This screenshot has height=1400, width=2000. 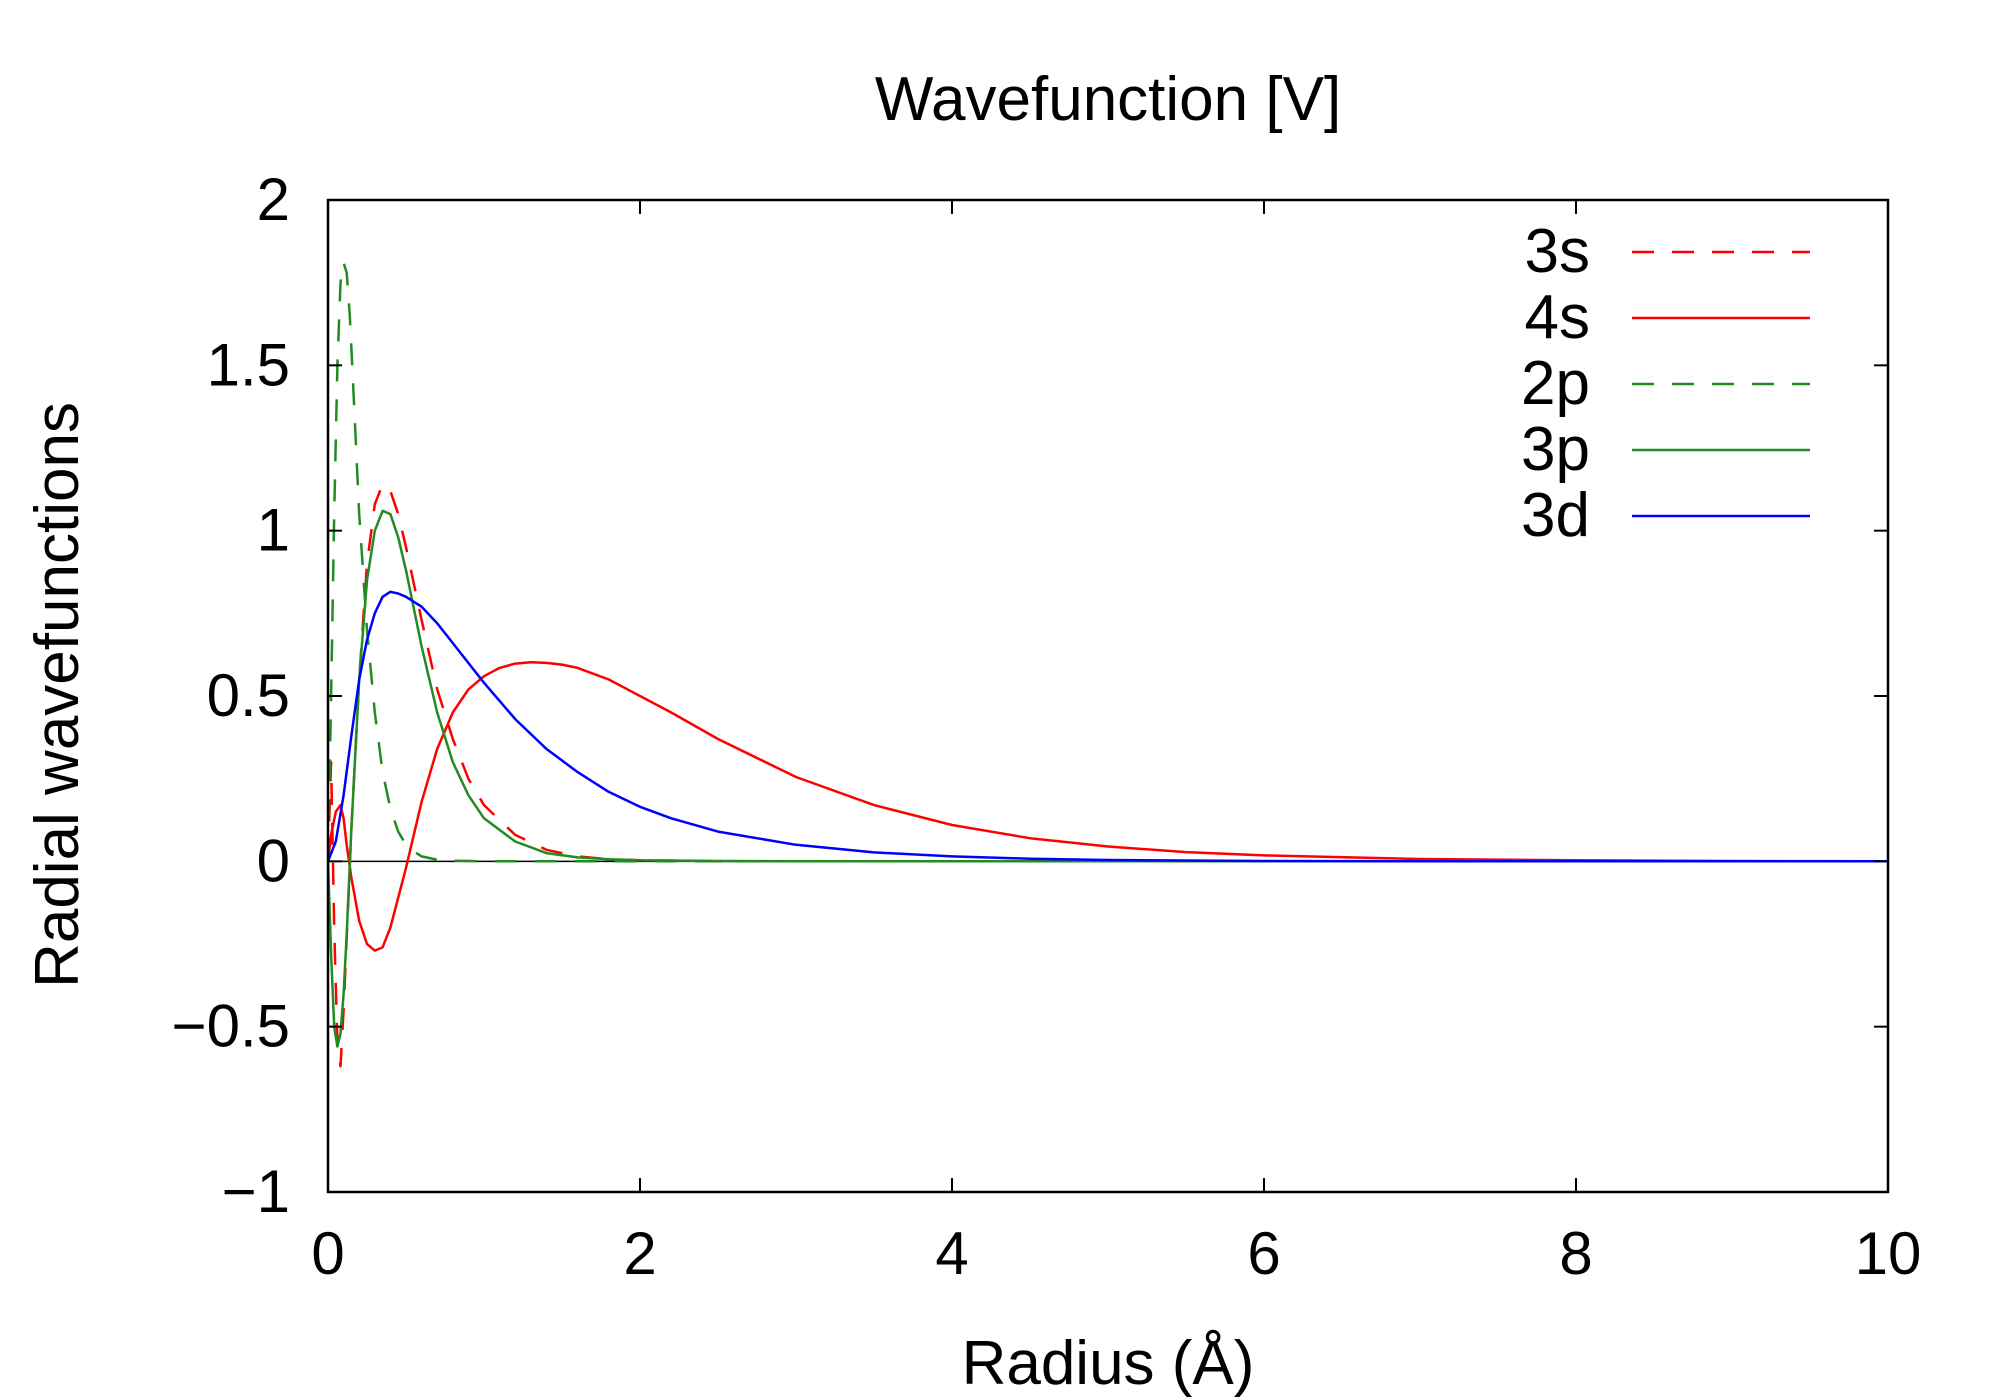 What do you see at coordinates (1108, 99) in the screenshot?
I see `chart-title: Wavefunction [V]` at bounding box center [1108, 99].